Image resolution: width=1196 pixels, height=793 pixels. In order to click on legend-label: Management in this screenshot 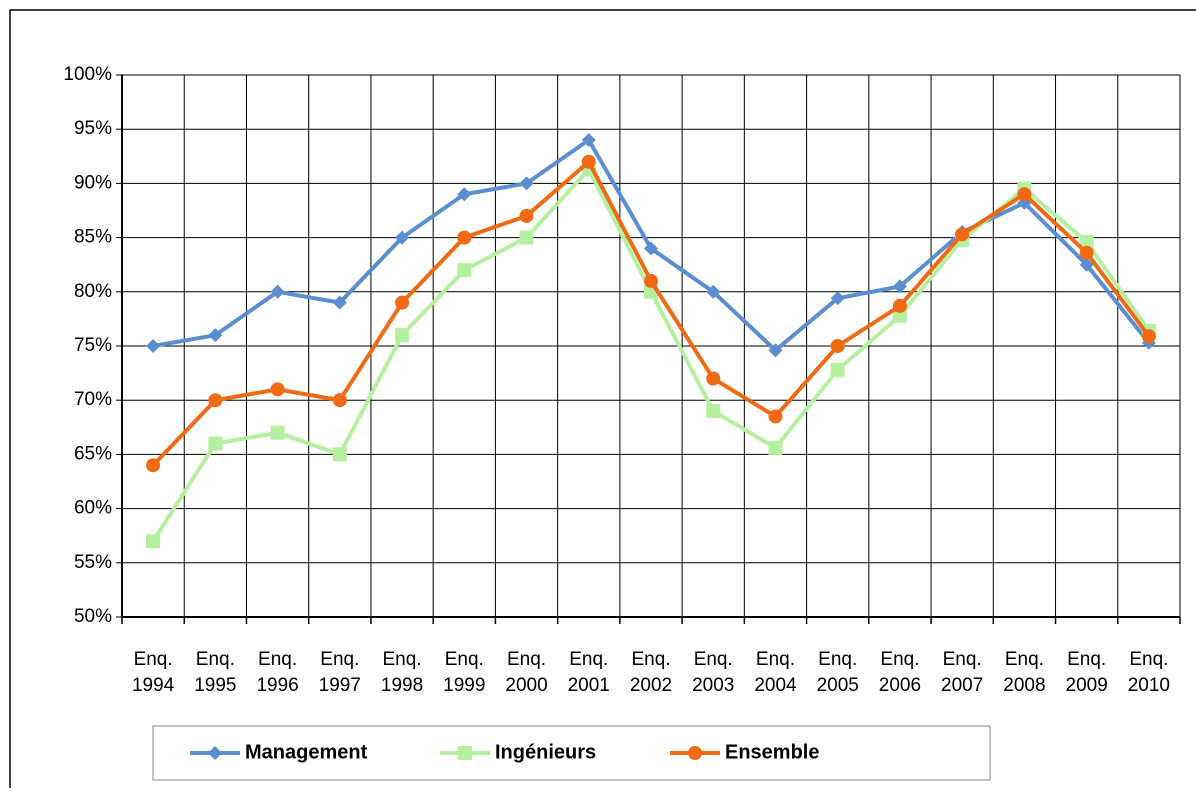, I will do `click(306, 752)`.